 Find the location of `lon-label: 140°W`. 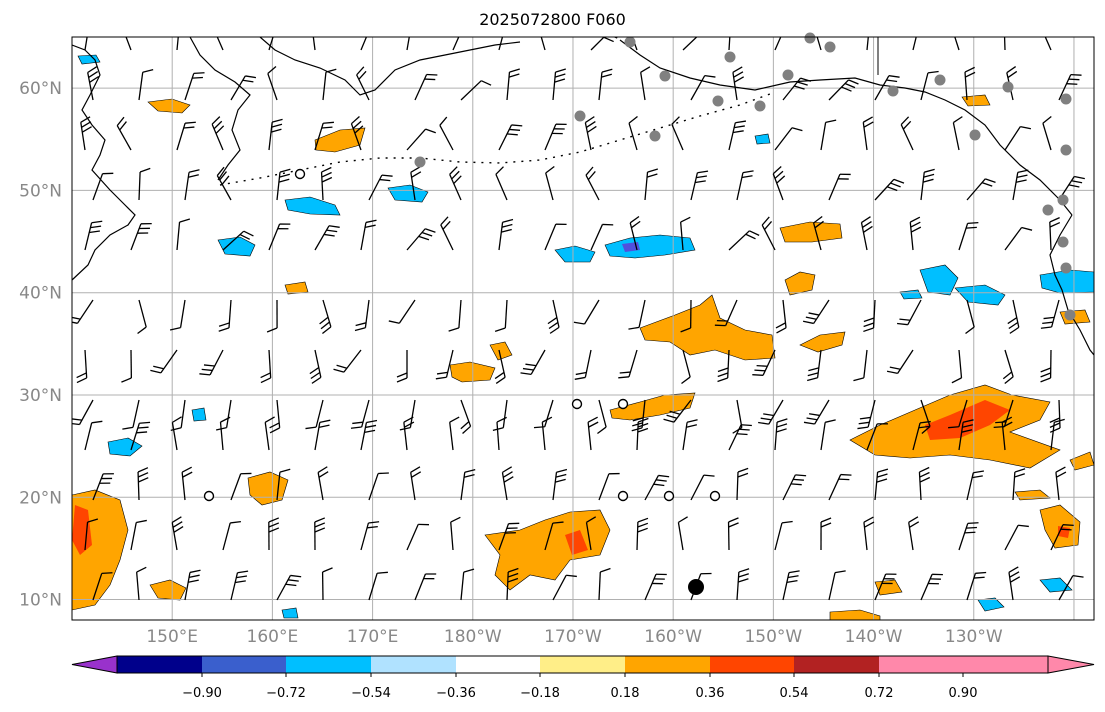

lon-label: 140°W is located at coordinates (874, 637).